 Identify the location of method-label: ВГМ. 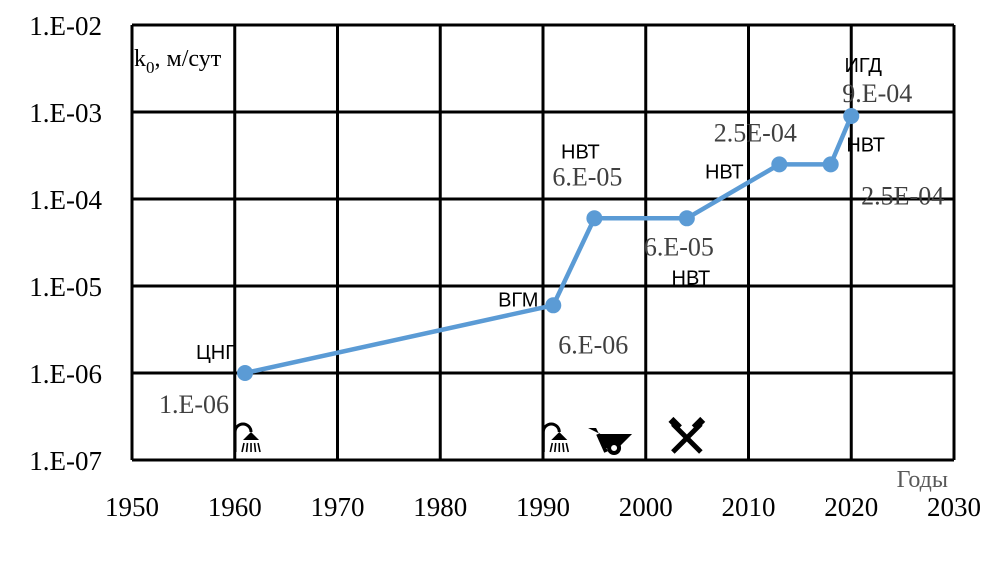
(518, 300).